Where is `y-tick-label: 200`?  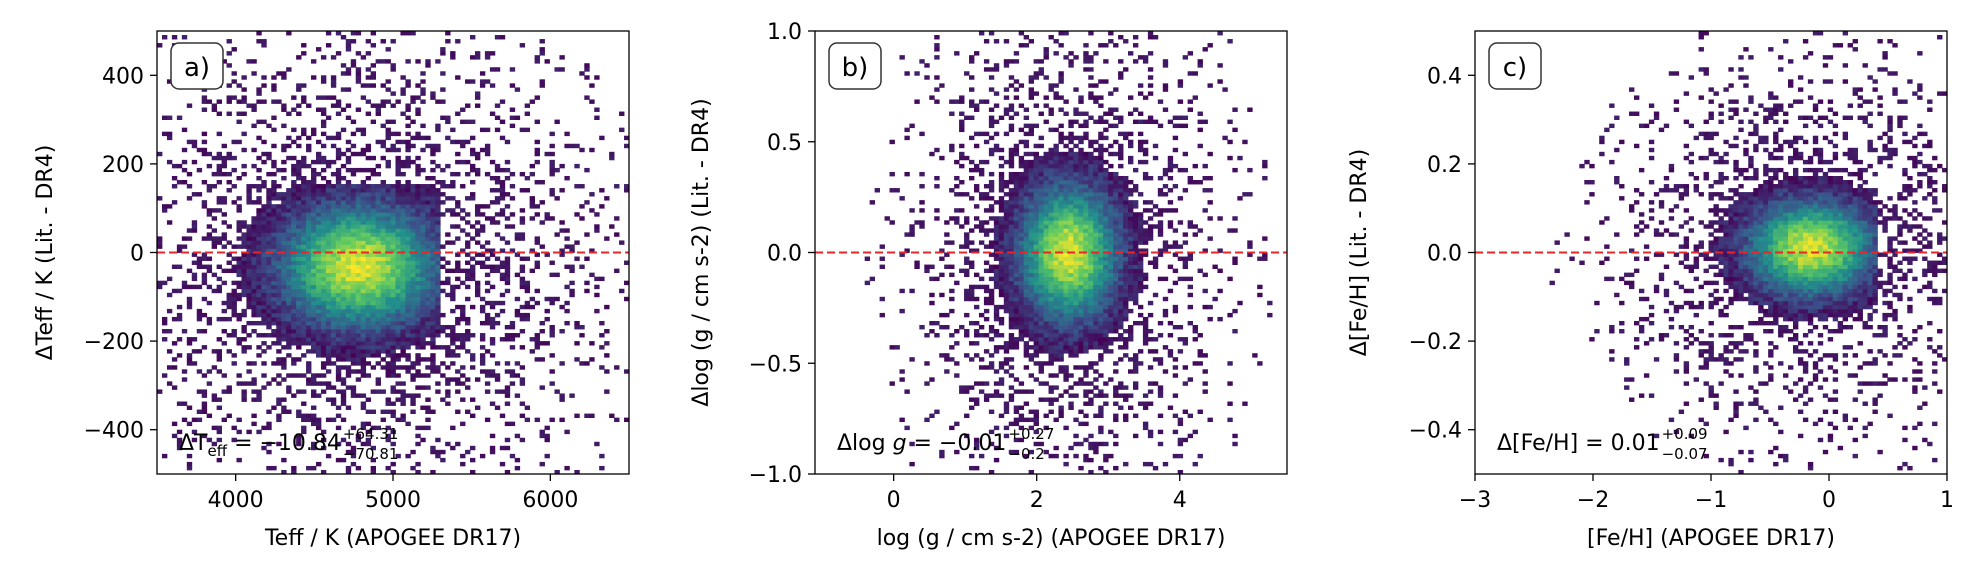
y-tick-label: 200 is located at coordinates (123, 165).